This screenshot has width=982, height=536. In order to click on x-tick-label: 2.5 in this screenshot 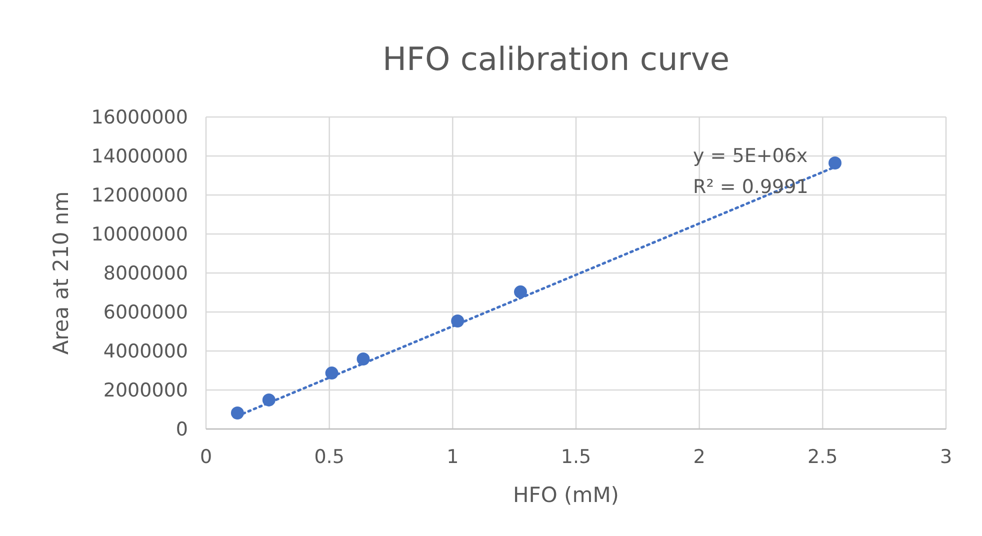, I will do `click(823, 457)`.